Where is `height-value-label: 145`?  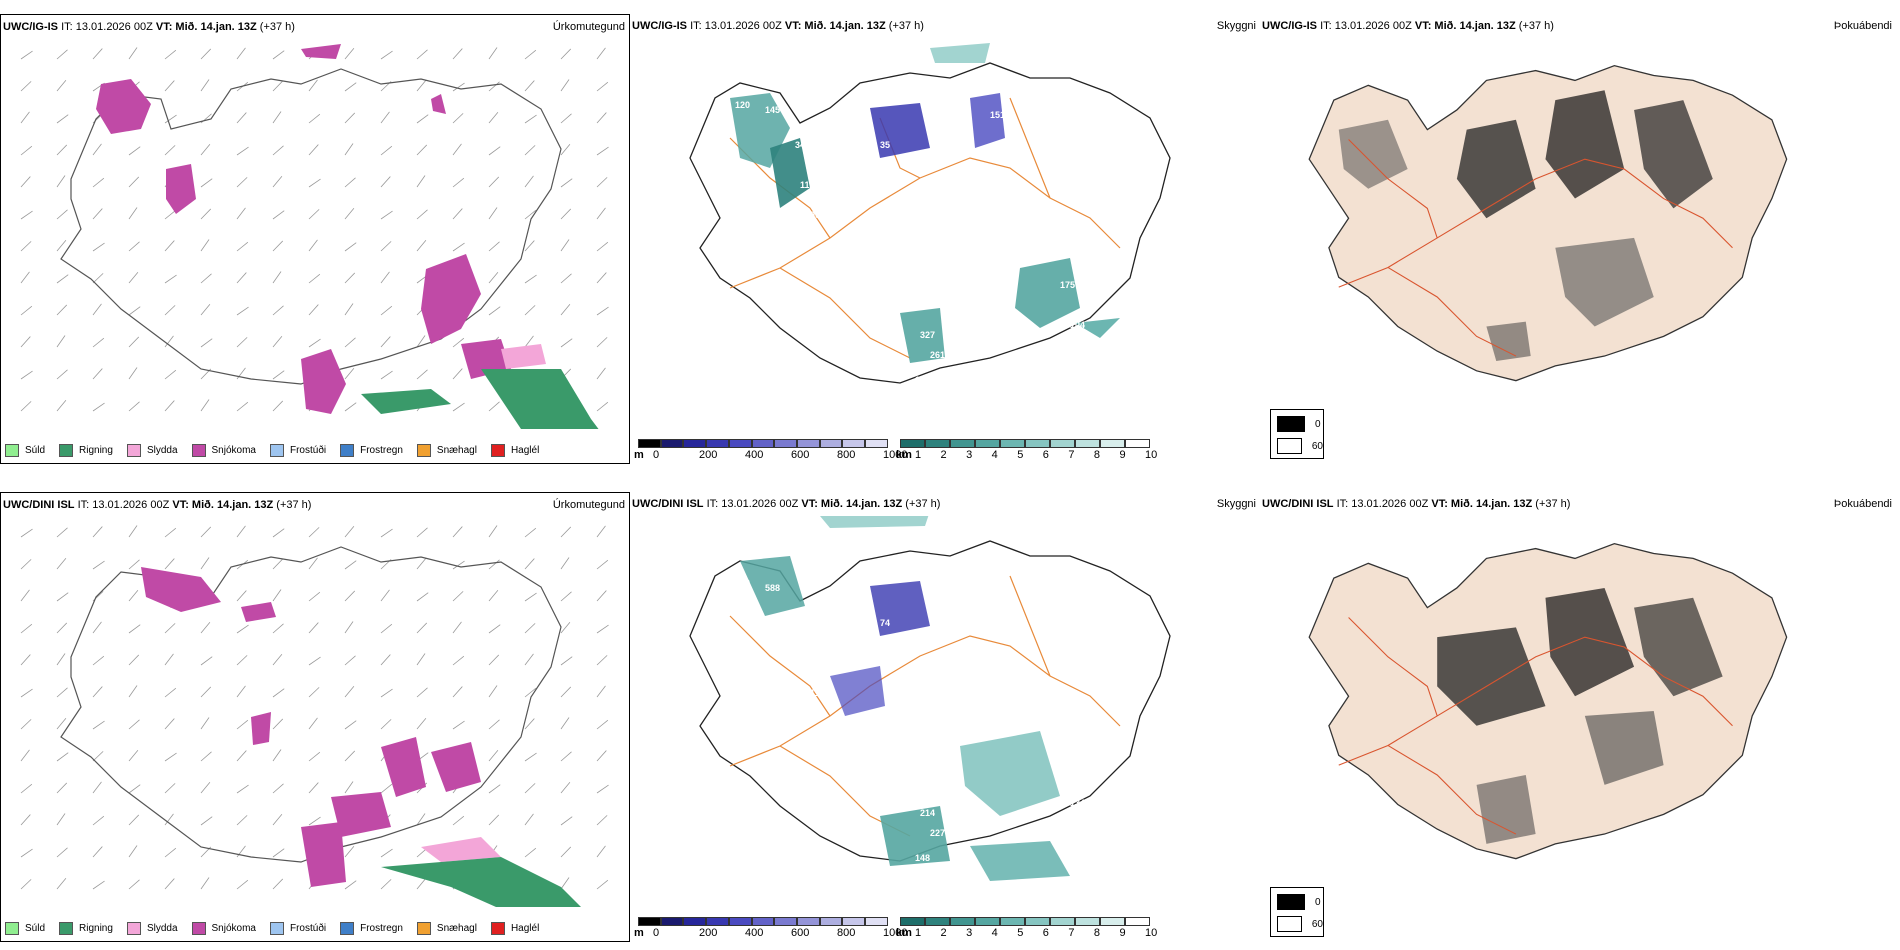
height-value-label: 145 is located at coordinates (772, 110).